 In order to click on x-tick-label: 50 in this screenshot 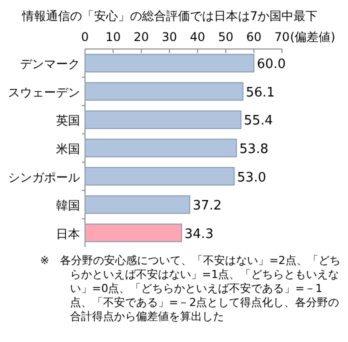, I will do `click(226, 37)`.